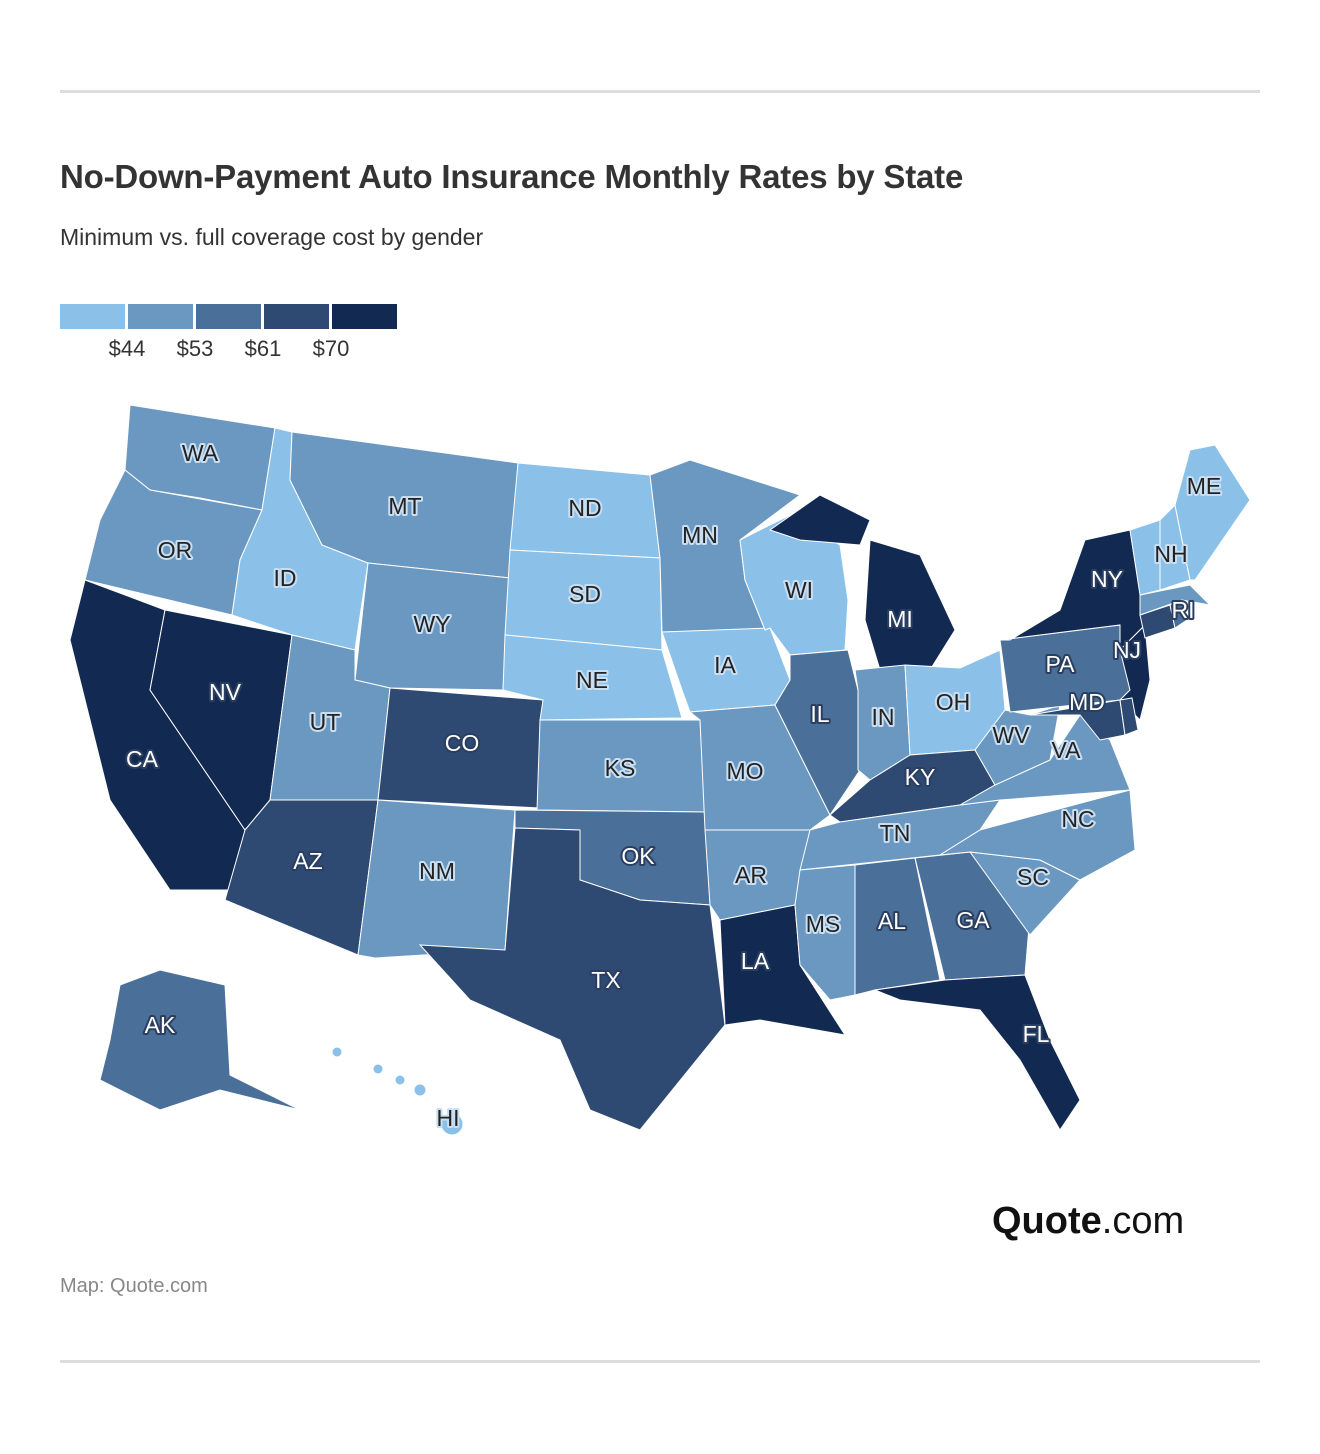 This screenshot has height=1454, width=1320. I want to click on legend-label: $70, so click(331, 348).